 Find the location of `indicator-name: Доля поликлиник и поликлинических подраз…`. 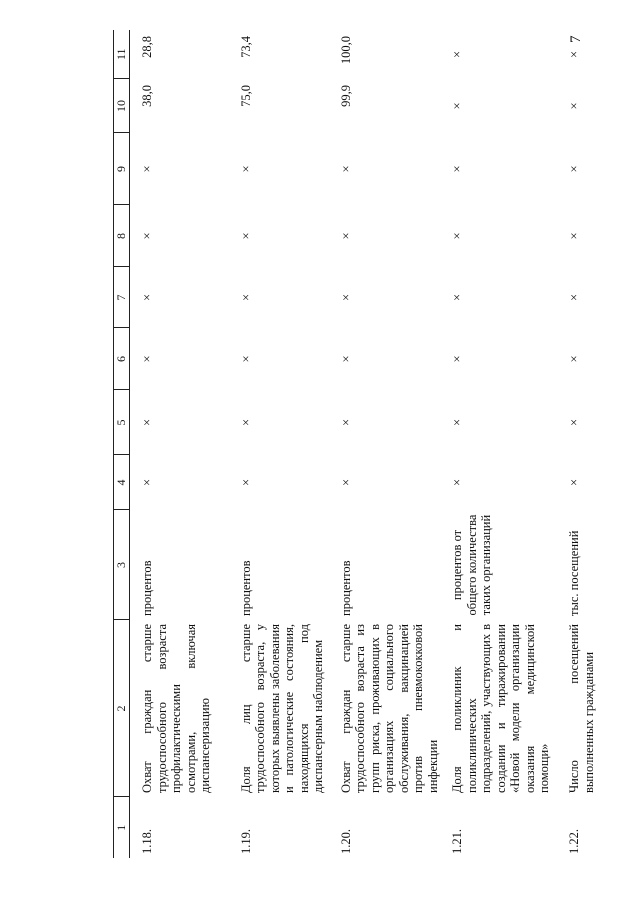

indicator-name: Доля поликлиник и поликлинических подраз… is located at coordinates (500, 708).